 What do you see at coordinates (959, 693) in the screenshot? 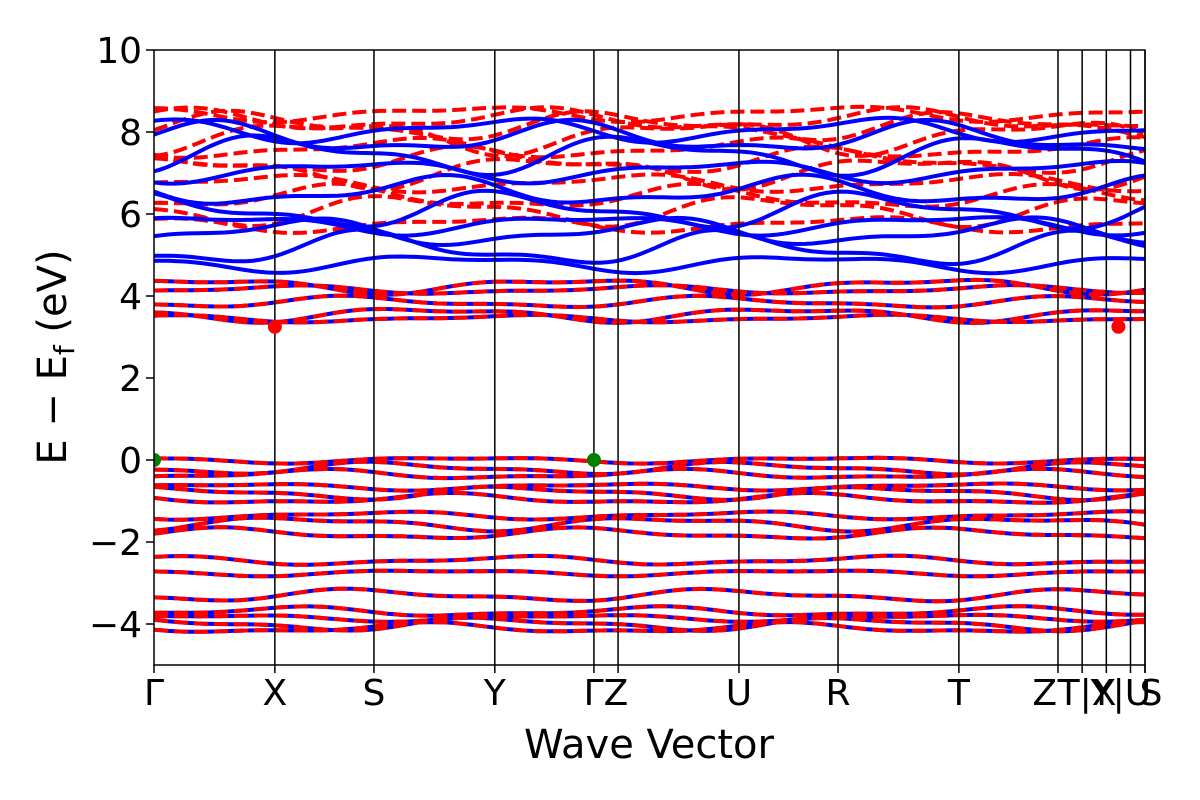
I see `x-tick-label: T` at bounding box center [959, 693].